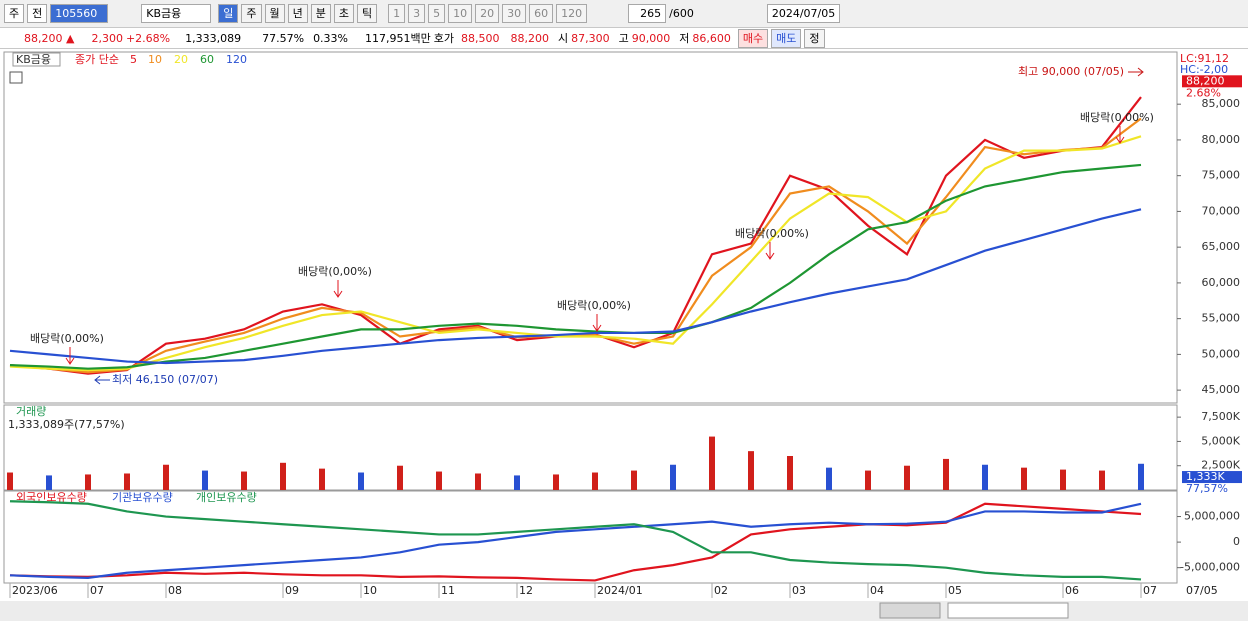 The image size is (1248, 621). I want to click on quote-high-label: 고, so click(623, 38).